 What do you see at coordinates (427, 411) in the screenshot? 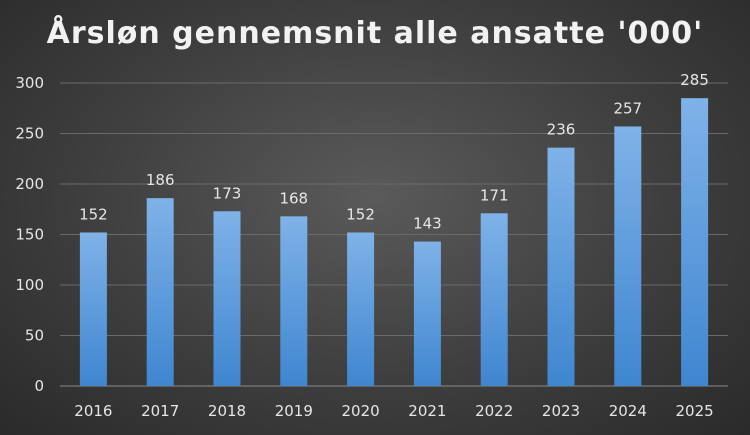
I see `x-tick-label-2021: 2021` at bounding box center [427, 411].